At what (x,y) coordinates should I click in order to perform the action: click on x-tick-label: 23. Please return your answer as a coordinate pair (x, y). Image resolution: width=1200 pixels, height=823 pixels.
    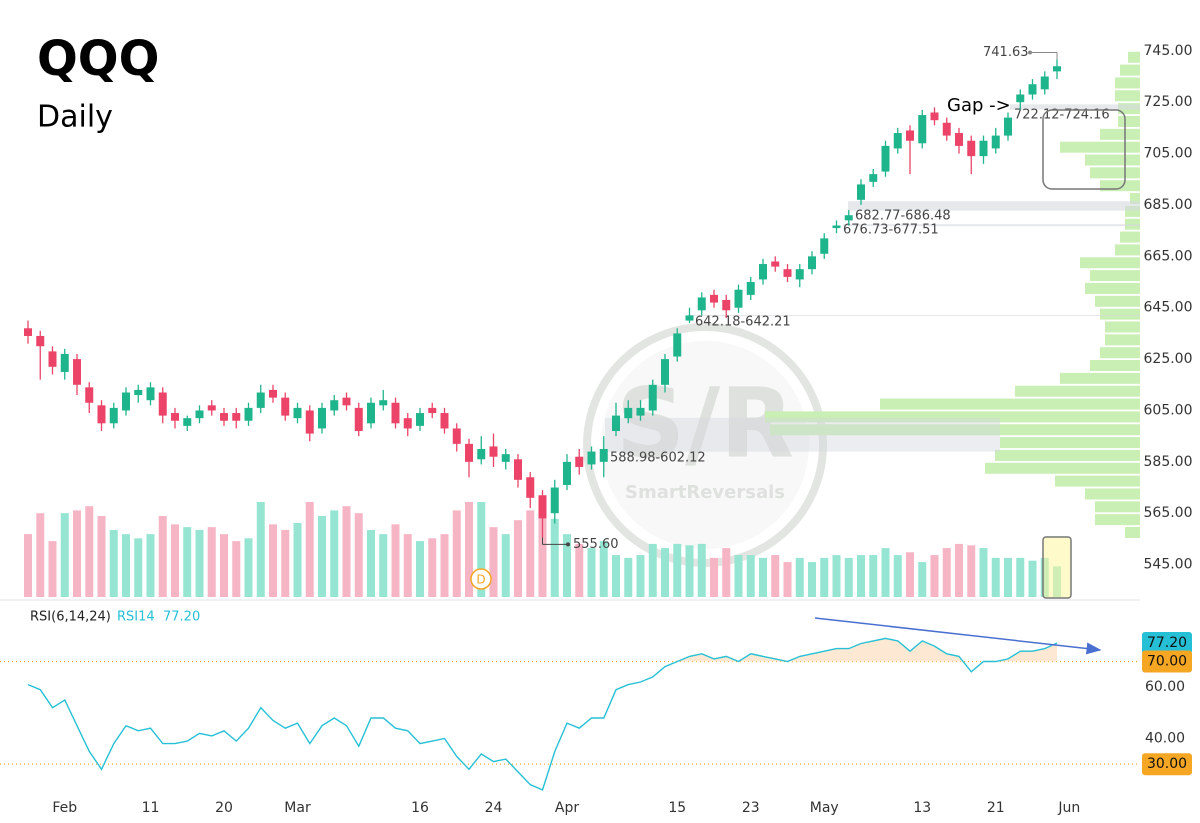
    Looking at the image, I should click on (751, 808).